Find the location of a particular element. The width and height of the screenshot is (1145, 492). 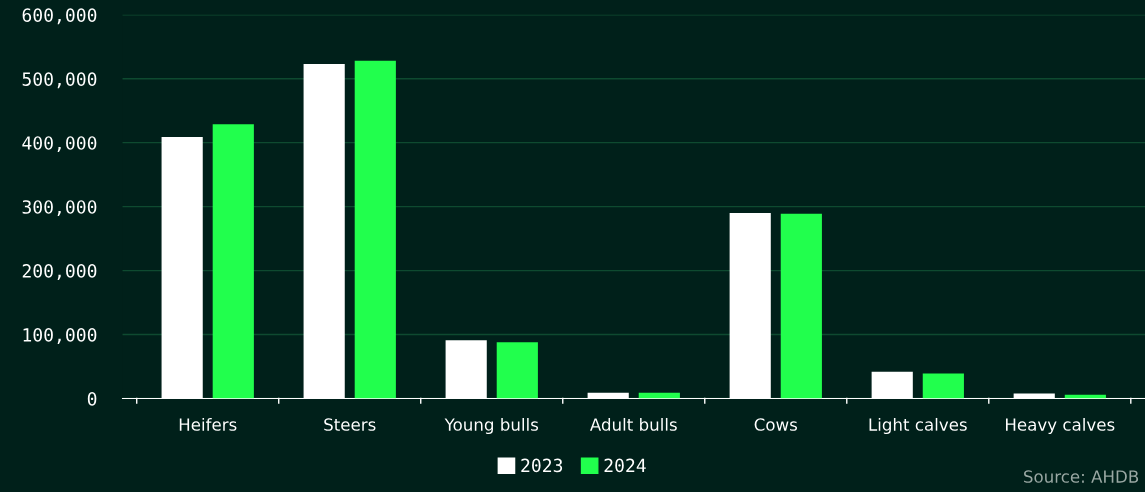

legend-label: 2024 is located at coordinates (625, 465).